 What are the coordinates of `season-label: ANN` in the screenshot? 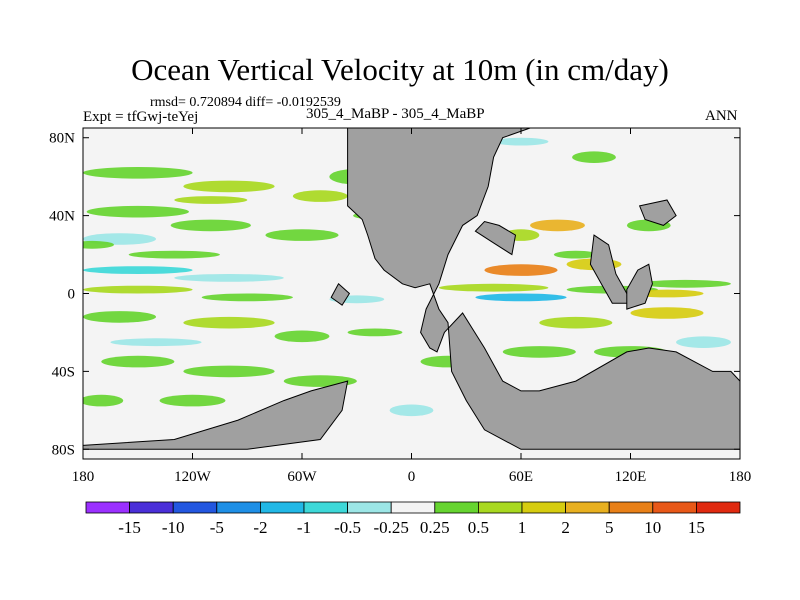 It's located at (721, 116).